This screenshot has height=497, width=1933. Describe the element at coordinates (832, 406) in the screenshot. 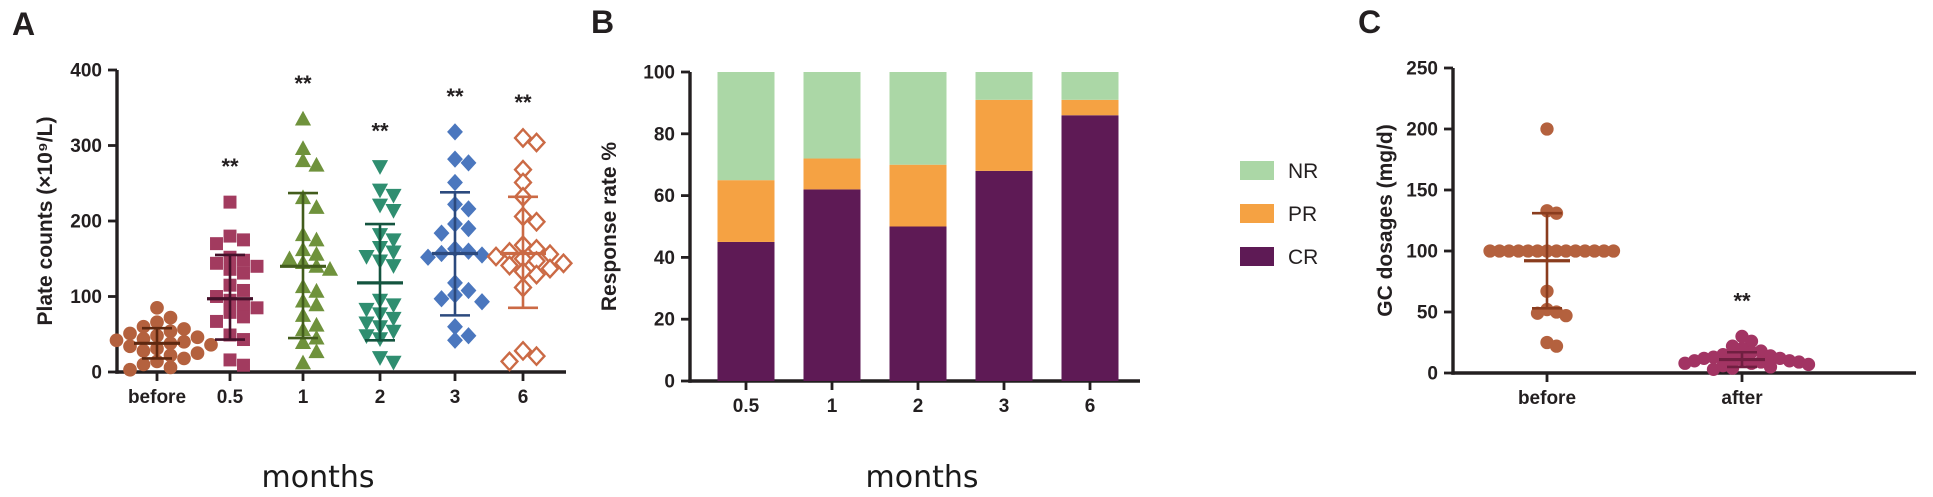

I see `x-tick-label: 1` at that location.